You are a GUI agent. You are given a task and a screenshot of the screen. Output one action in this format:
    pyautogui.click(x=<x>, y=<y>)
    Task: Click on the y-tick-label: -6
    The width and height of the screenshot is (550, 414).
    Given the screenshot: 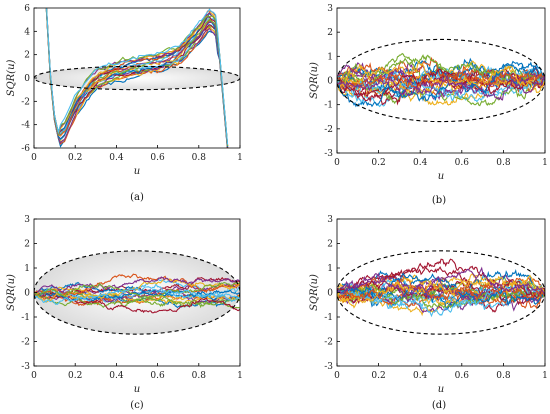 What is the action you would take?
    pyautogui.click(x=25, y=149)
    